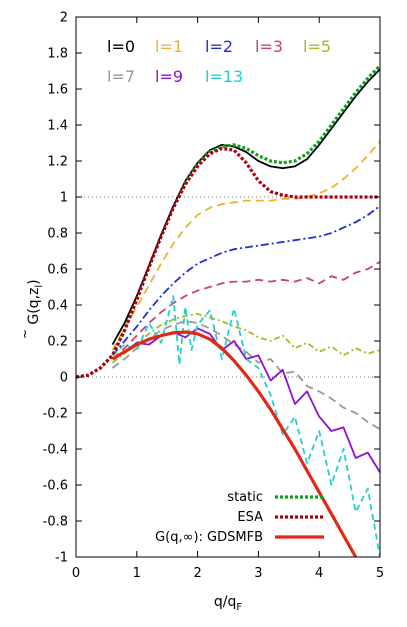 The height and width of the screenshot is (627, 407). Describe the element at coordinates (55, 450) in the screenshot. I see `y-tick-label: -0.4` at that location.